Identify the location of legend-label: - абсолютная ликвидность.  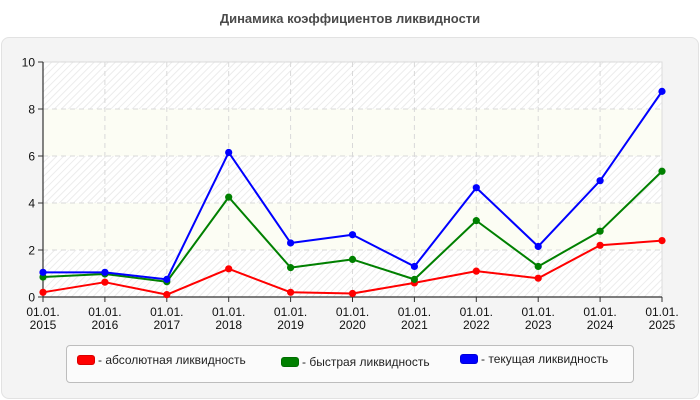
(172, 360).